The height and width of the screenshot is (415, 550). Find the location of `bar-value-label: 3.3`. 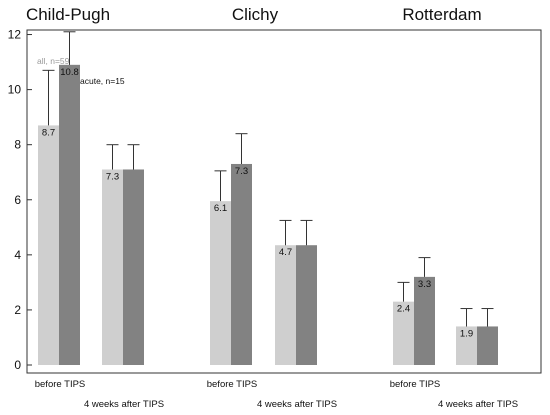

bar-value-label: 3.3 is located at coordinates (424, 284).